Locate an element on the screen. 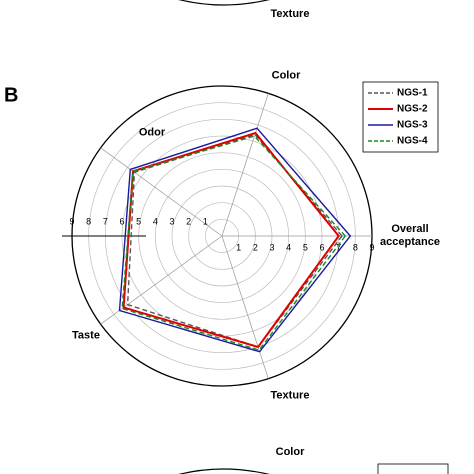 The width and height of the screenshot is (474, 474). legend-label: NGS-4 is located at coordinates (412, 141).